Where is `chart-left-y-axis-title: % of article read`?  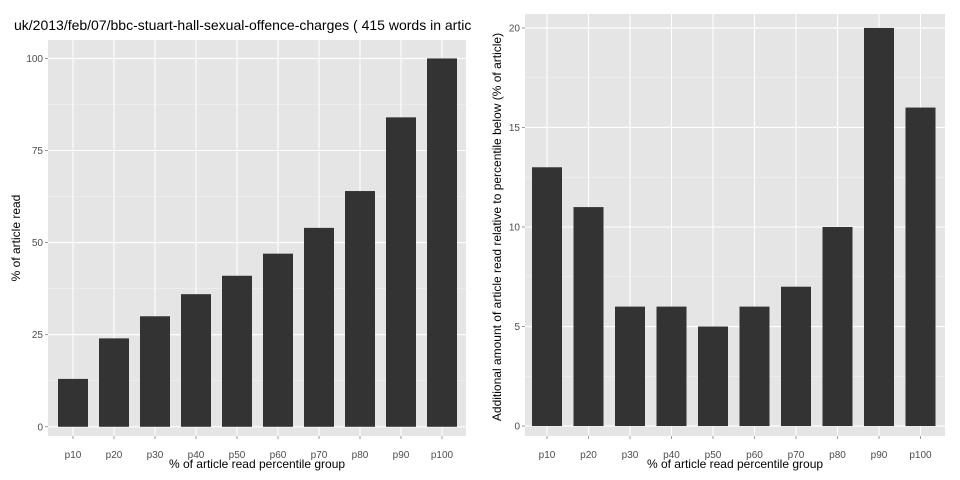 chart-left-y-axis-title: % of article read is located at coordinates (16, 238).